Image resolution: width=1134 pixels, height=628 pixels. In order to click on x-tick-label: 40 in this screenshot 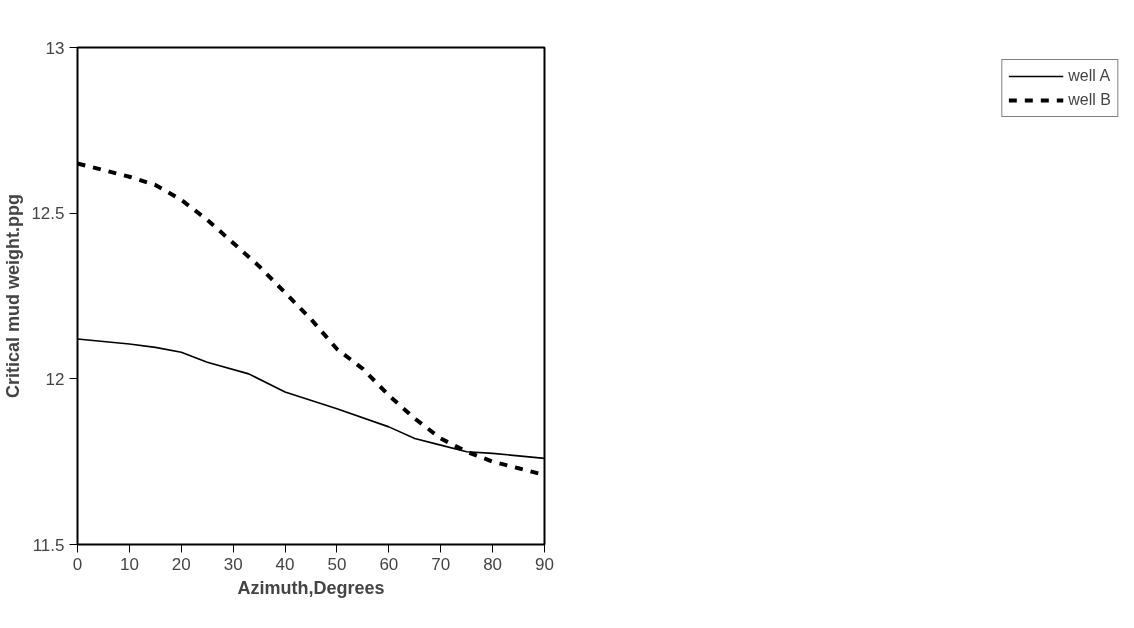, I will do `click(285, 564)`.